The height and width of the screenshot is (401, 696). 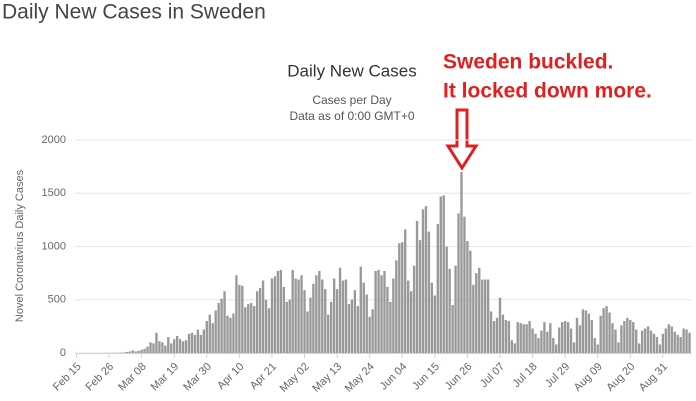 What do you see at coordinates (351, 100) in the screenshot?
I see `chart-subtitle: Cases per Day` at bounding box center [351, 100].